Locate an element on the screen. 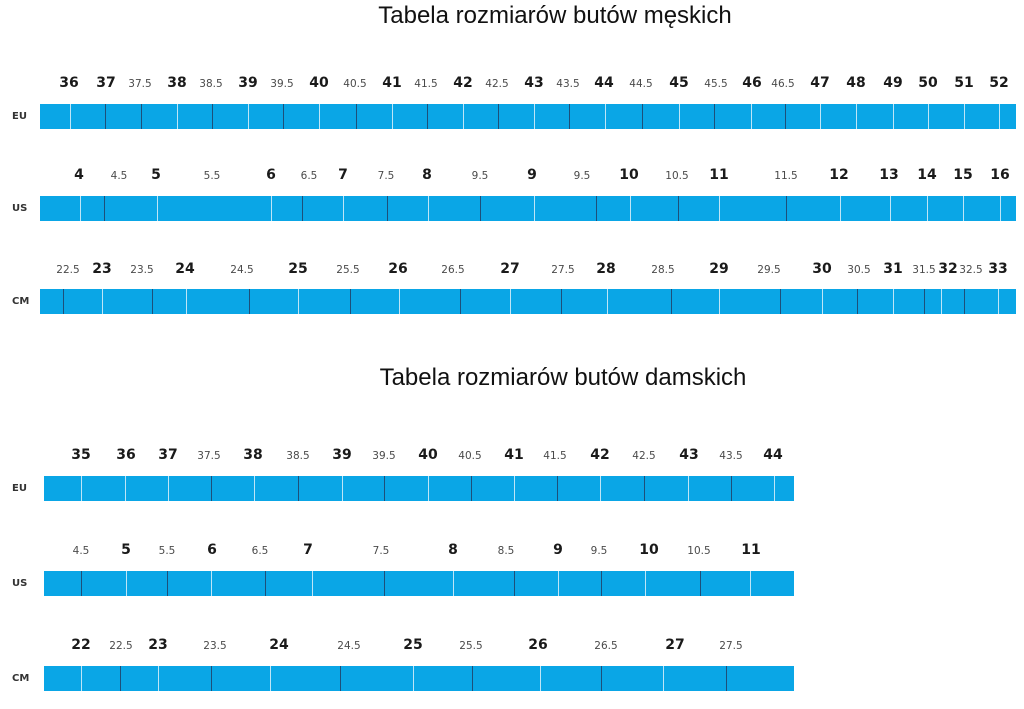  men-cm-size-label: 32 is located at coordinates (948, 269).